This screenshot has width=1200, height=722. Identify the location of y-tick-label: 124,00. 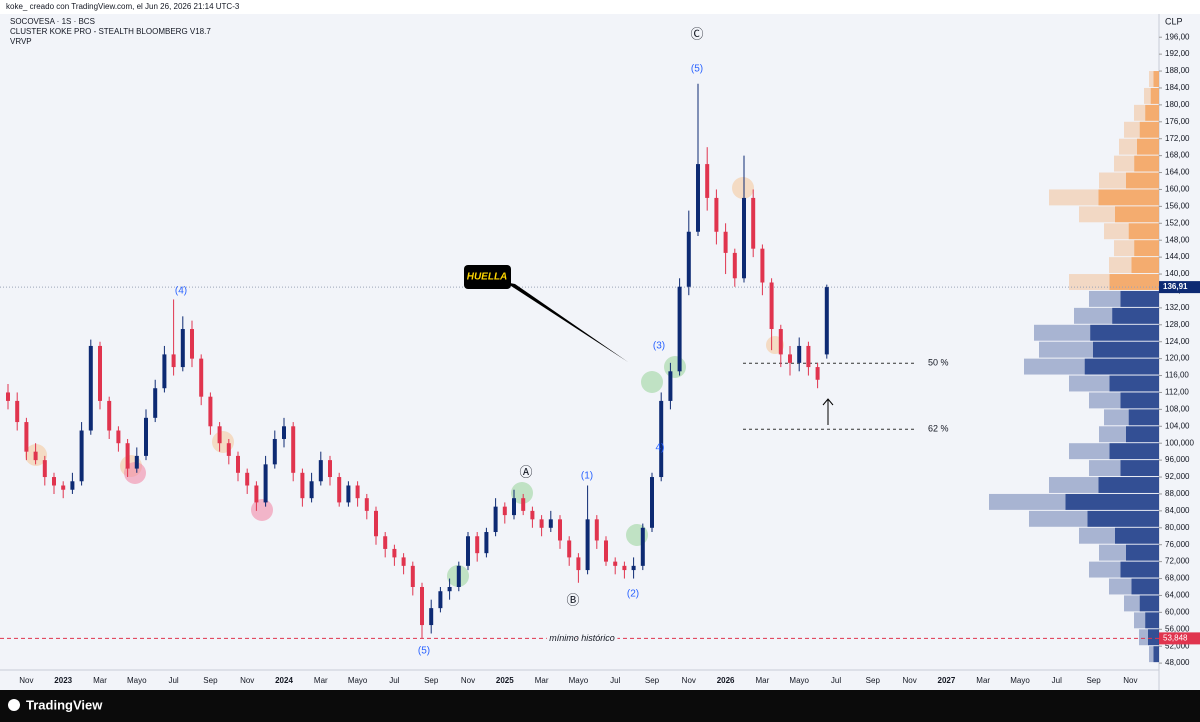
(1177, 341).